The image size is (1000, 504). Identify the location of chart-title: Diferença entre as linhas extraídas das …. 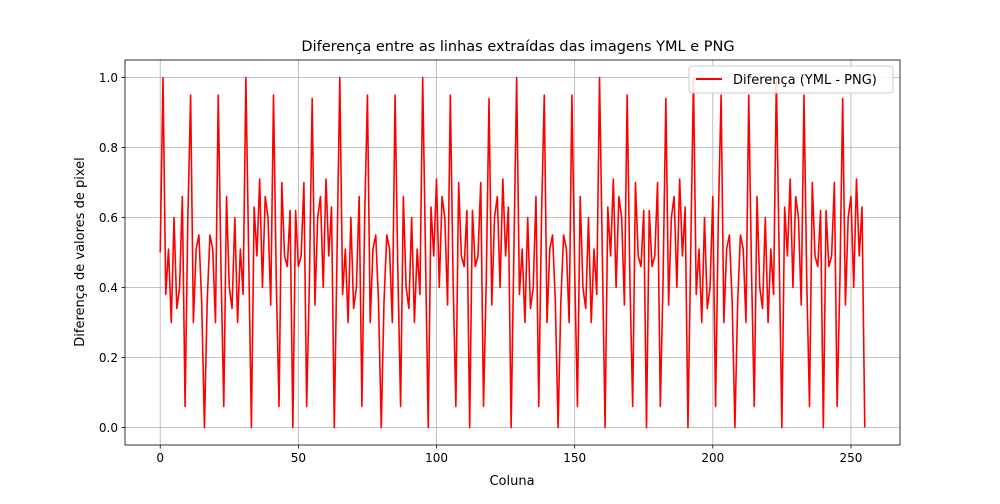
(517, 47).